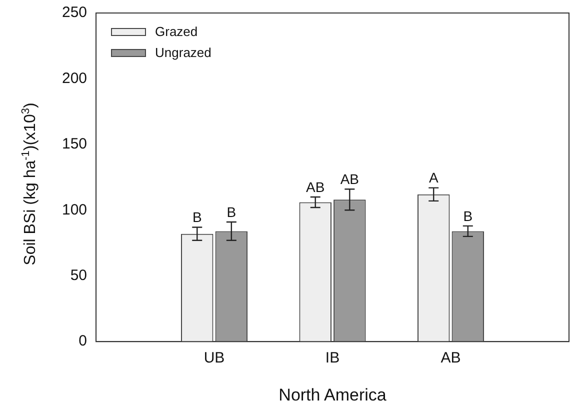 The width and height of the screenshot is (573, 410). What do you see at coordinates (79, 275) in the screenshot?
I see `y-tick-label: 50` at bounding box center [79, 275].